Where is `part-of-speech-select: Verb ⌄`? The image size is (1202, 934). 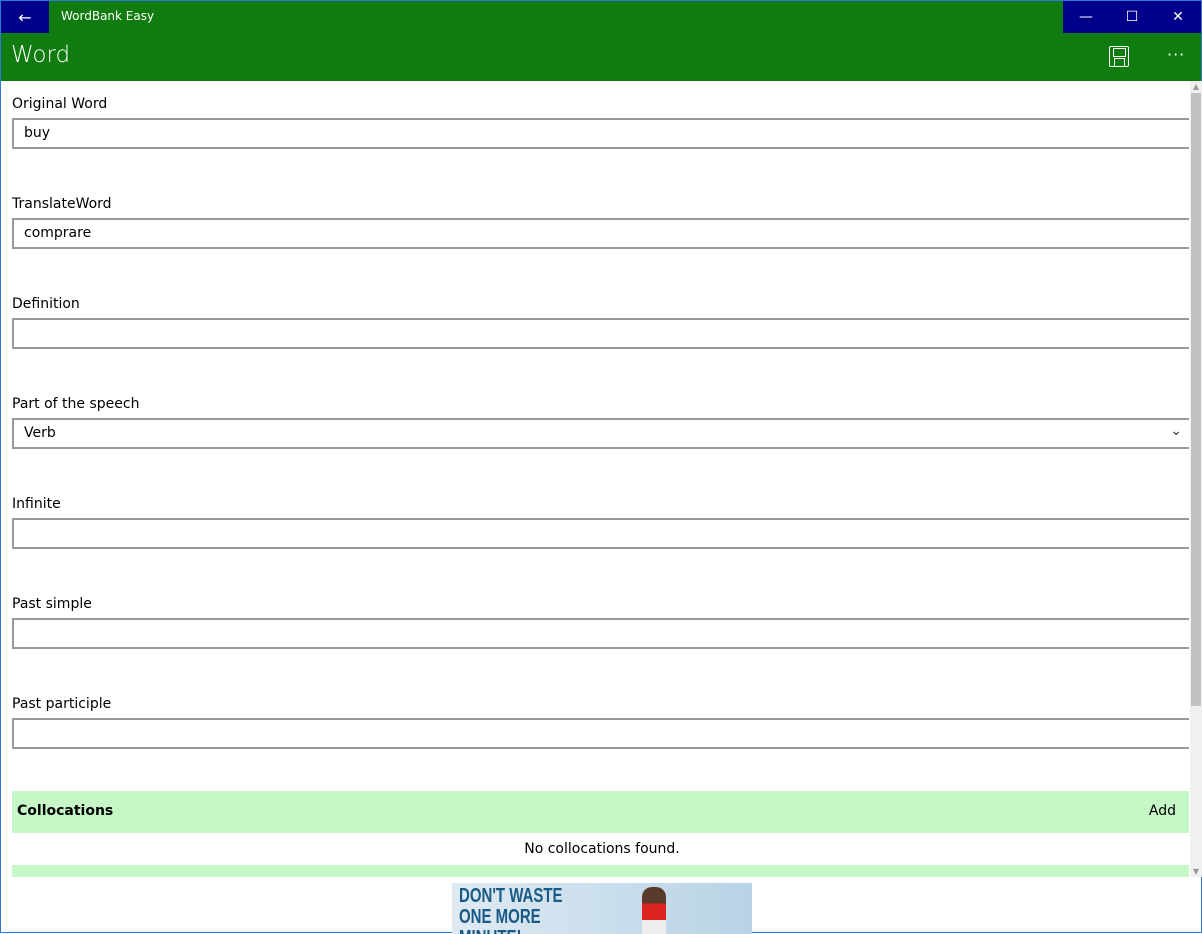
part-of-speech-select: Verb ⌄ is located at coordinates (600, 433).